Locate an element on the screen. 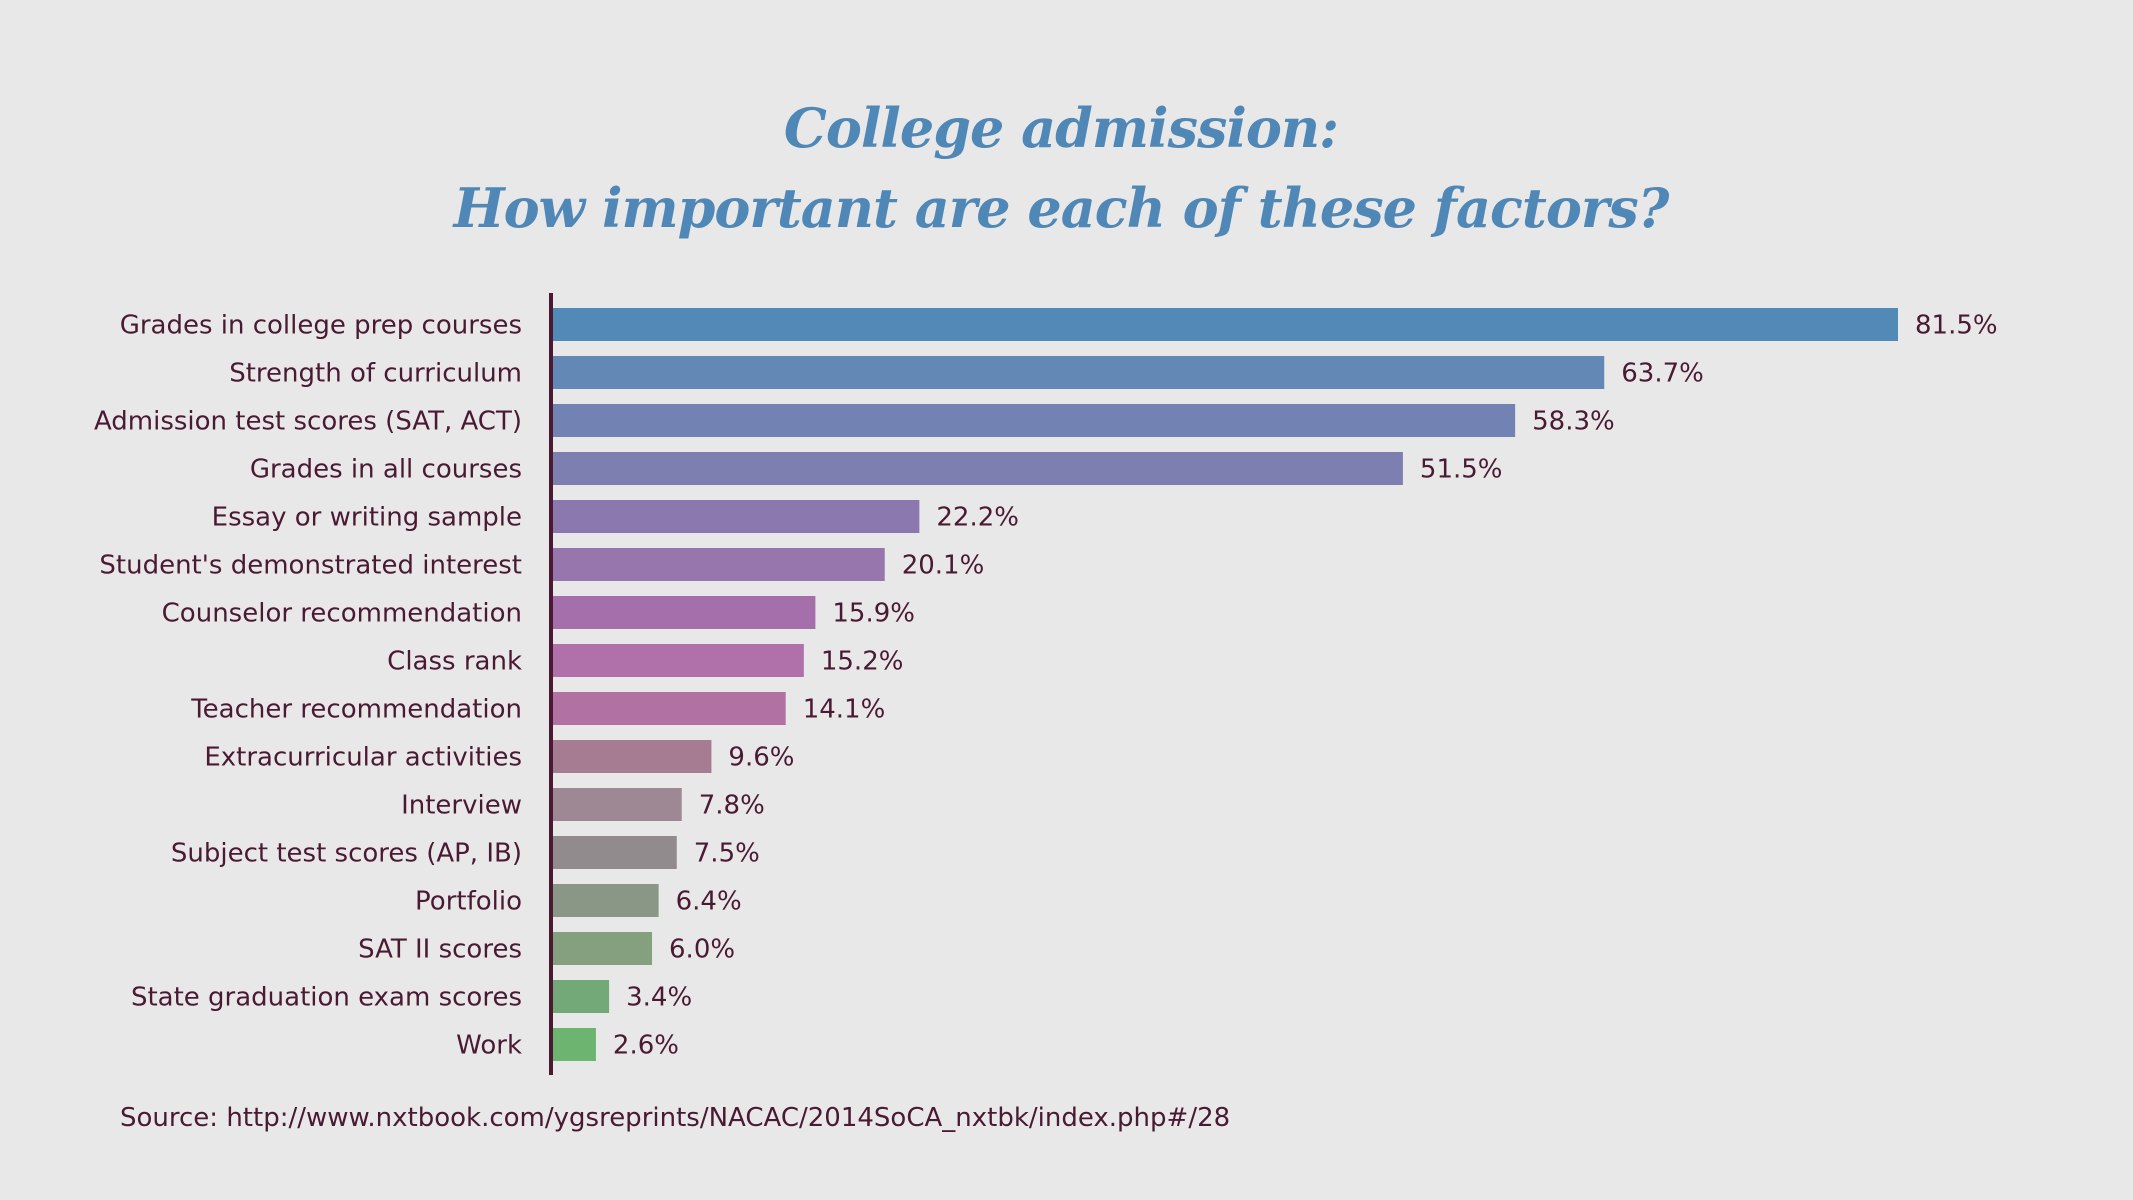 This screenshot has width=2133, height=1200. category-label: Subject test scores (AP, IB) is located at coordinates (346, 854).